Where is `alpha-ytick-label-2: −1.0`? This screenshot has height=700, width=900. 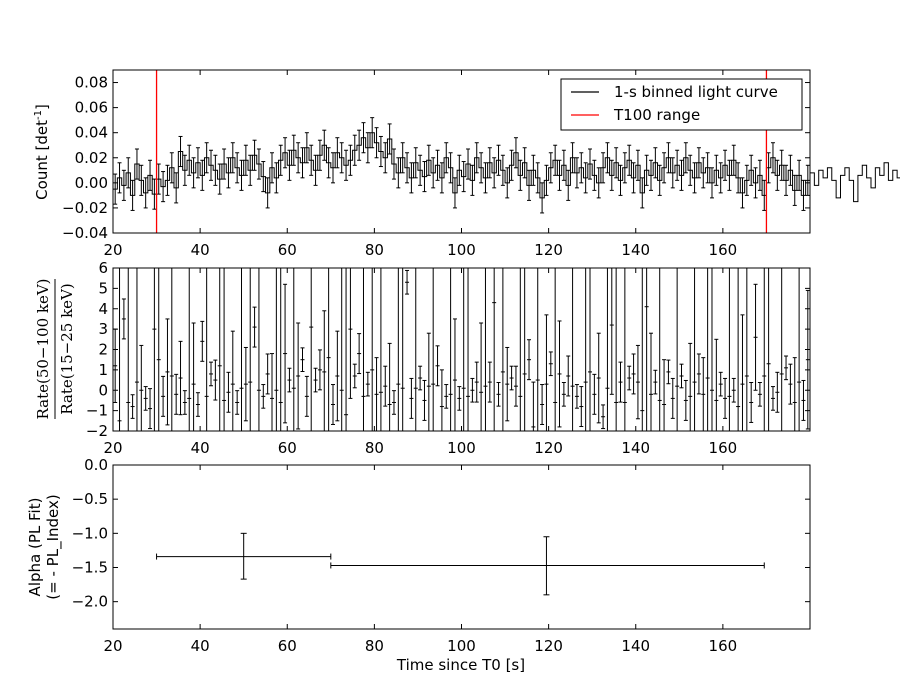
alpha-ytick-label-2: −1.0 is located at coordinates (90, 533).